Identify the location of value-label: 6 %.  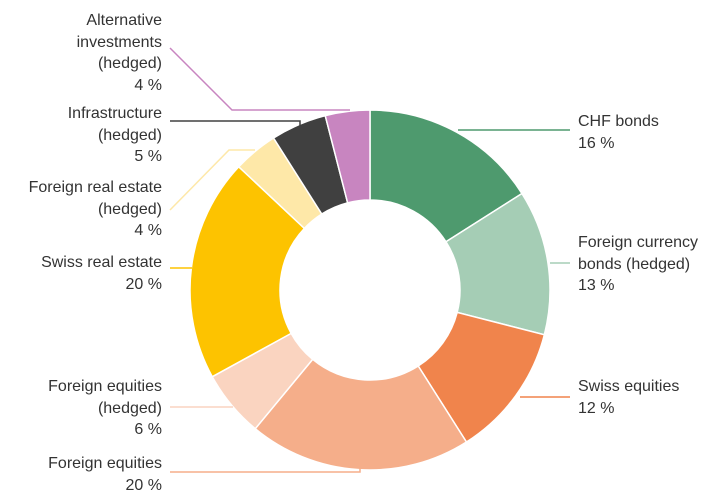
(148, 429).